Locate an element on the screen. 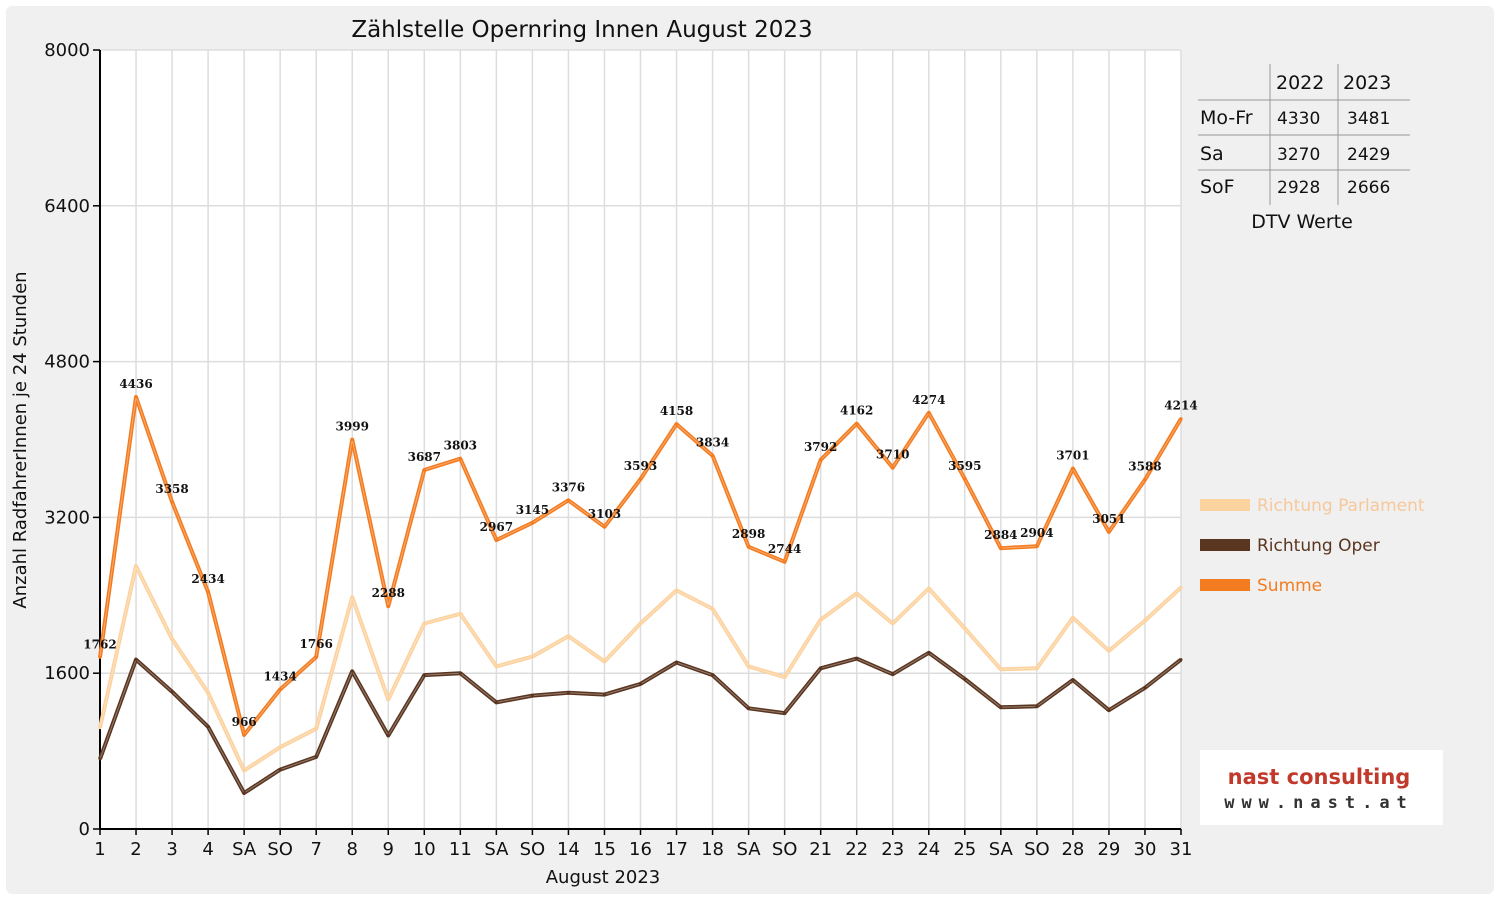 This screenshot has height=900, width=1500. data-label: 3595 is located at coordinates (964, 466).